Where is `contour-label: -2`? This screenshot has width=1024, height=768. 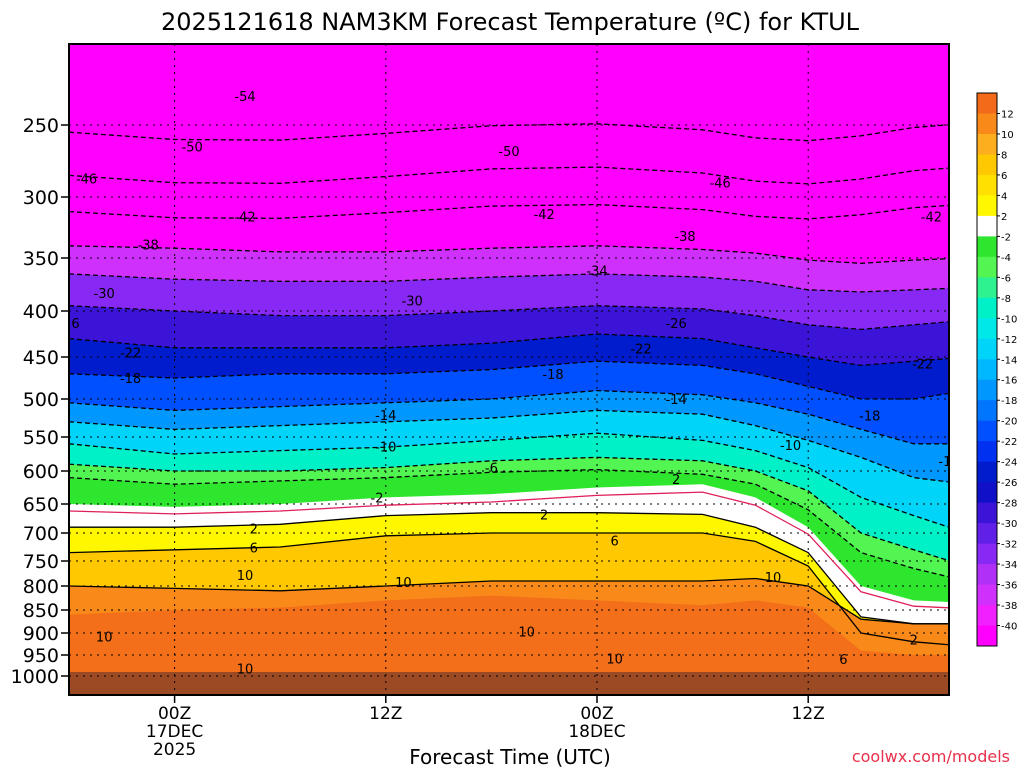
contour-label: -2 is located at coordinates (377, 498).